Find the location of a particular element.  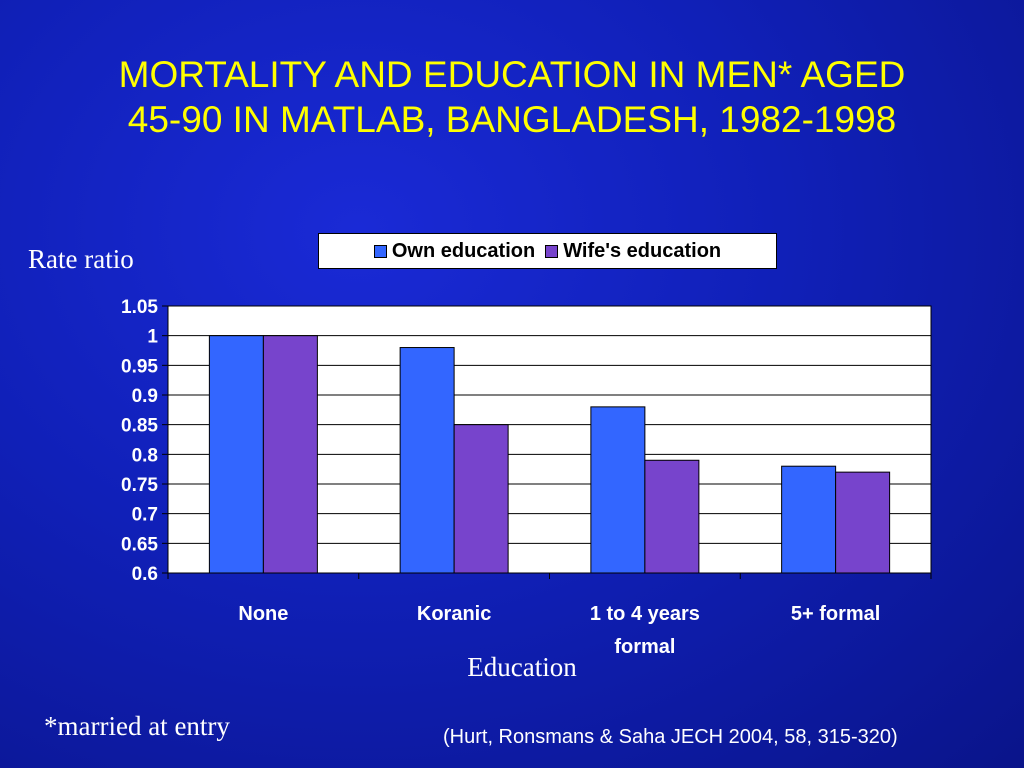

y-tick-label: 0.95 is located at coordinates (139, 366).